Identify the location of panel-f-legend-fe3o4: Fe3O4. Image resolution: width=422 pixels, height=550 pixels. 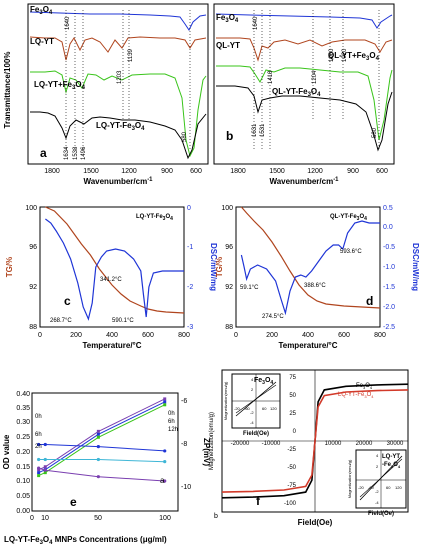
(364, 386).